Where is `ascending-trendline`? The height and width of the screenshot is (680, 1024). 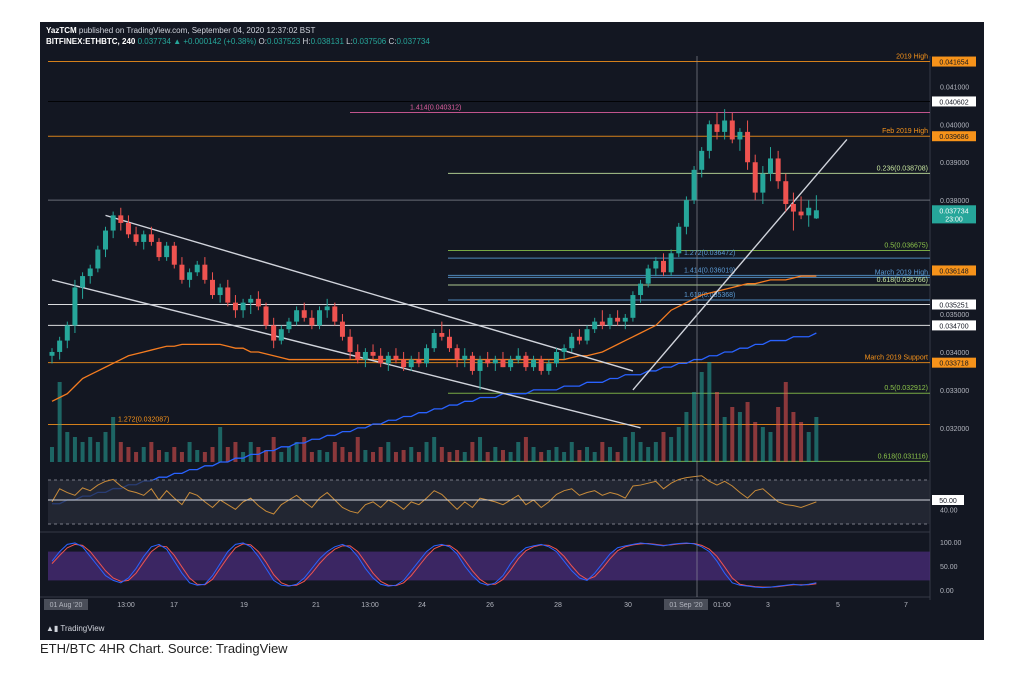 ascending-trendline is located at coordinates (740, 265).